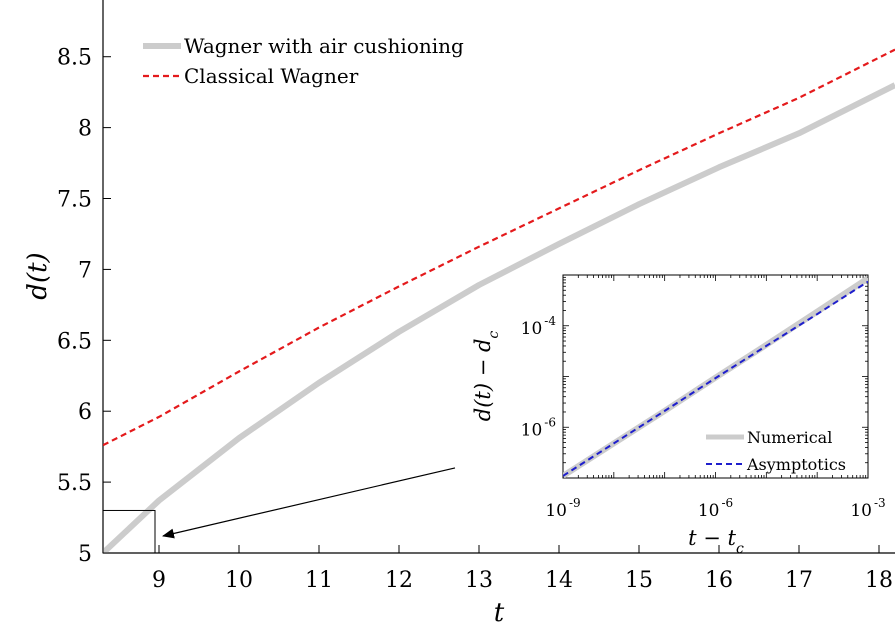 Image resolution: width=895 pixels, height=628 pixels. Describe the element at coordinates (85, 129) in the screenshot. I see `y-tick-label: 8` at that location.